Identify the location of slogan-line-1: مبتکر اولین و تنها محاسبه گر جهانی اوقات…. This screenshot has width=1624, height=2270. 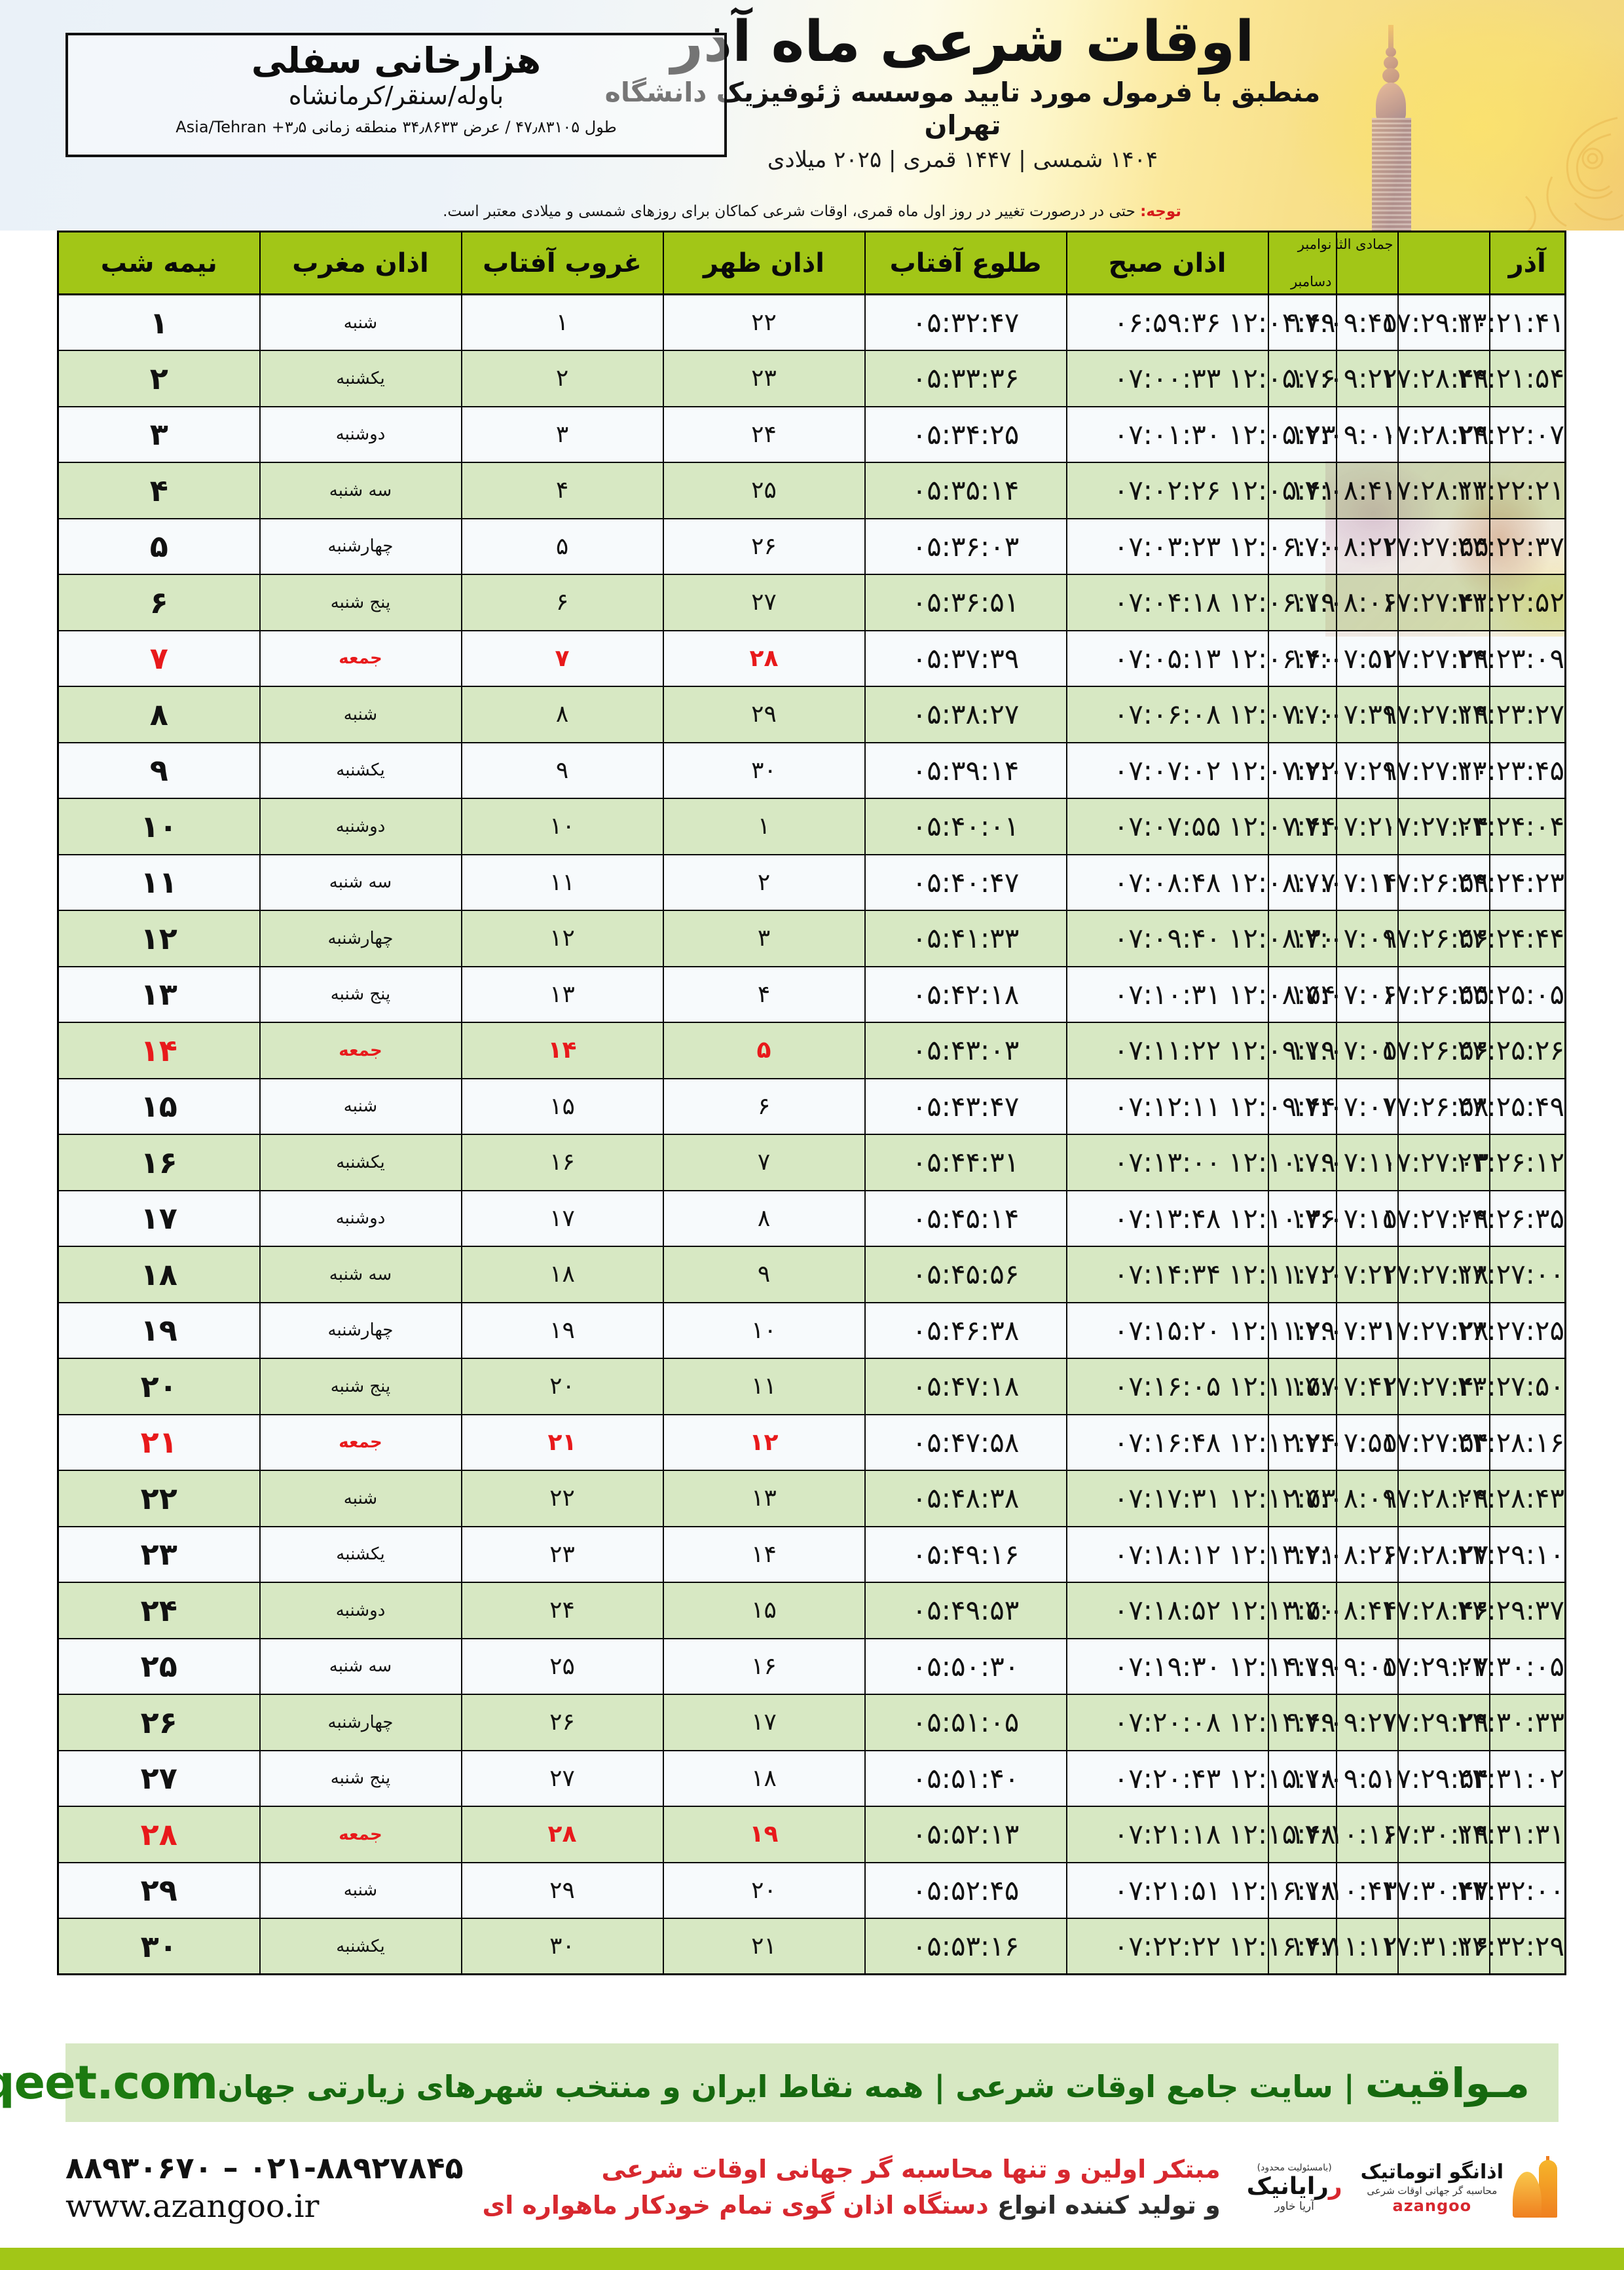
(911, 2169).